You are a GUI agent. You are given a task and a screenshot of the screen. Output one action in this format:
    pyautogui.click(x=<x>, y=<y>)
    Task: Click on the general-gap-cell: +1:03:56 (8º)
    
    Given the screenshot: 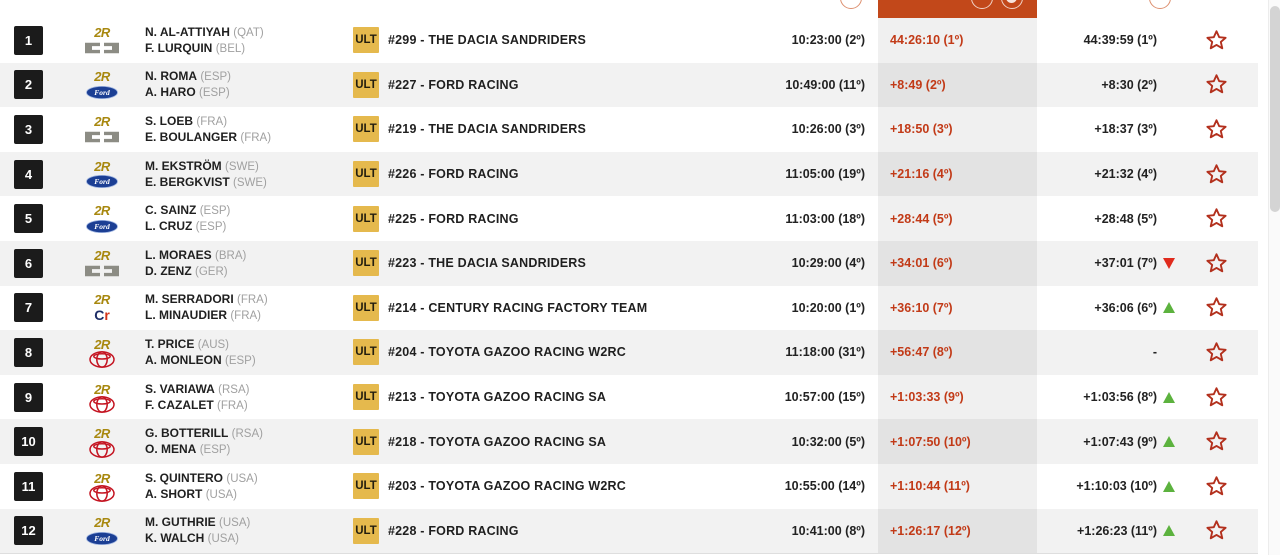 What is the action you would take?
    pyautogui.click(x=1106, y=397)
    